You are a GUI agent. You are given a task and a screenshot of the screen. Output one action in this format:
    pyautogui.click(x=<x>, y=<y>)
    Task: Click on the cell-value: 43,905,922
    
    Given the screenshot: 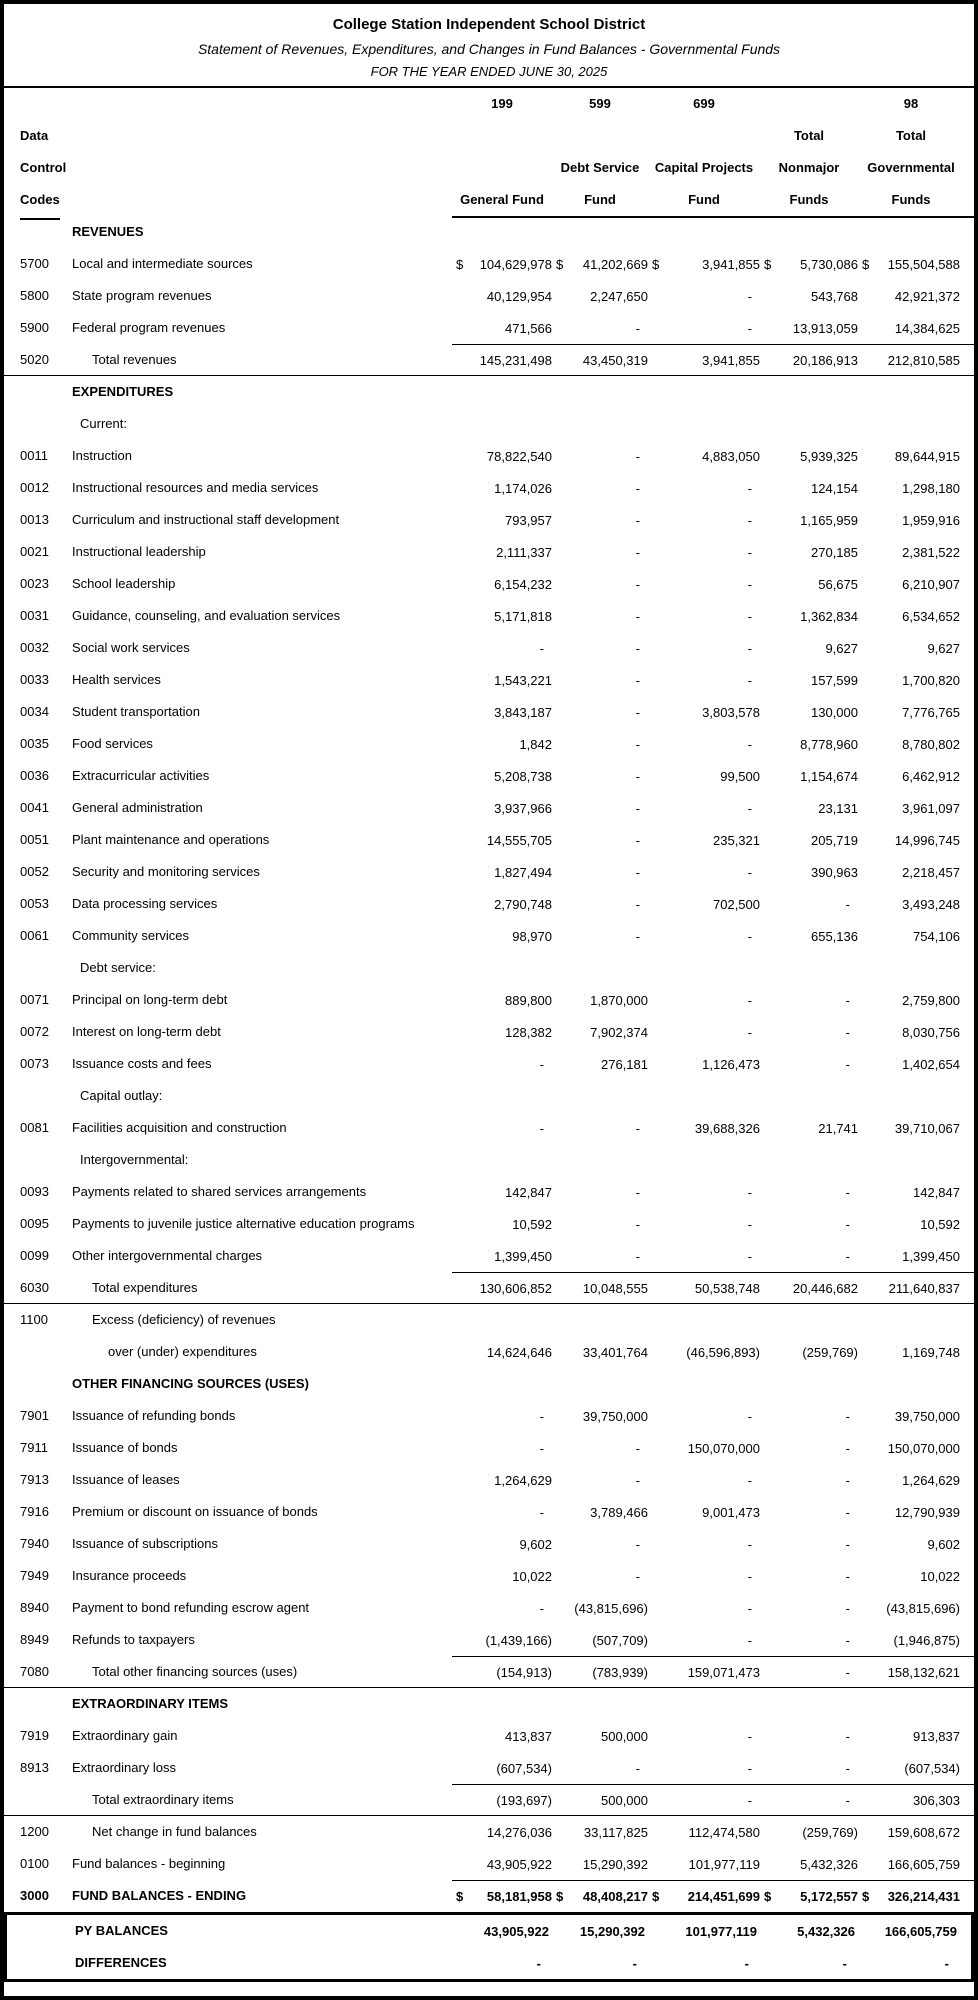 What is the action you would take?
    pyautogui.click(x=519, y=1864)
    